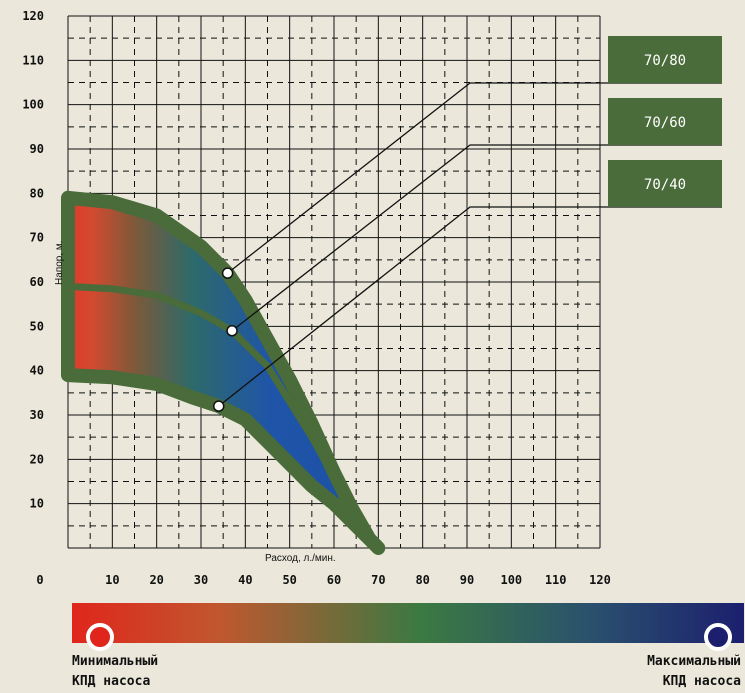  I want to click on min-efficiency-sublabel: КПД насоса, so click(111, 681).